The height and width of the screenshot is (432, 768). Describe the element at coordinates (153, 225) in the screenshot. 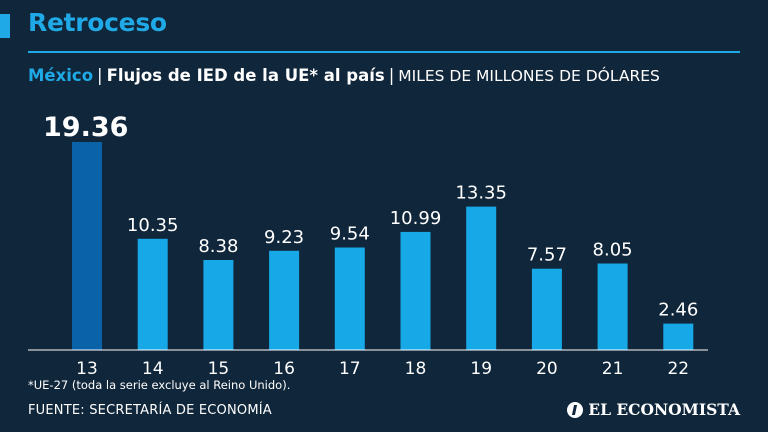

I see `value-label-14: 10.35` at that location.